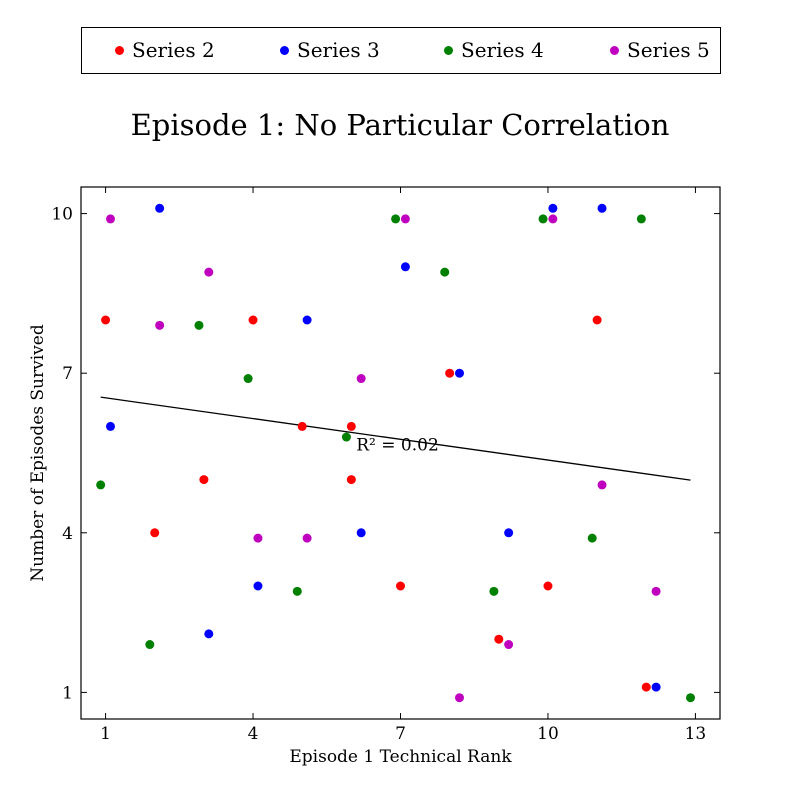 Image resolution: width=800 pixels, height=800 pixels. I want to click on r-squared-annotation: R² = 0.02, so click(397, 445).